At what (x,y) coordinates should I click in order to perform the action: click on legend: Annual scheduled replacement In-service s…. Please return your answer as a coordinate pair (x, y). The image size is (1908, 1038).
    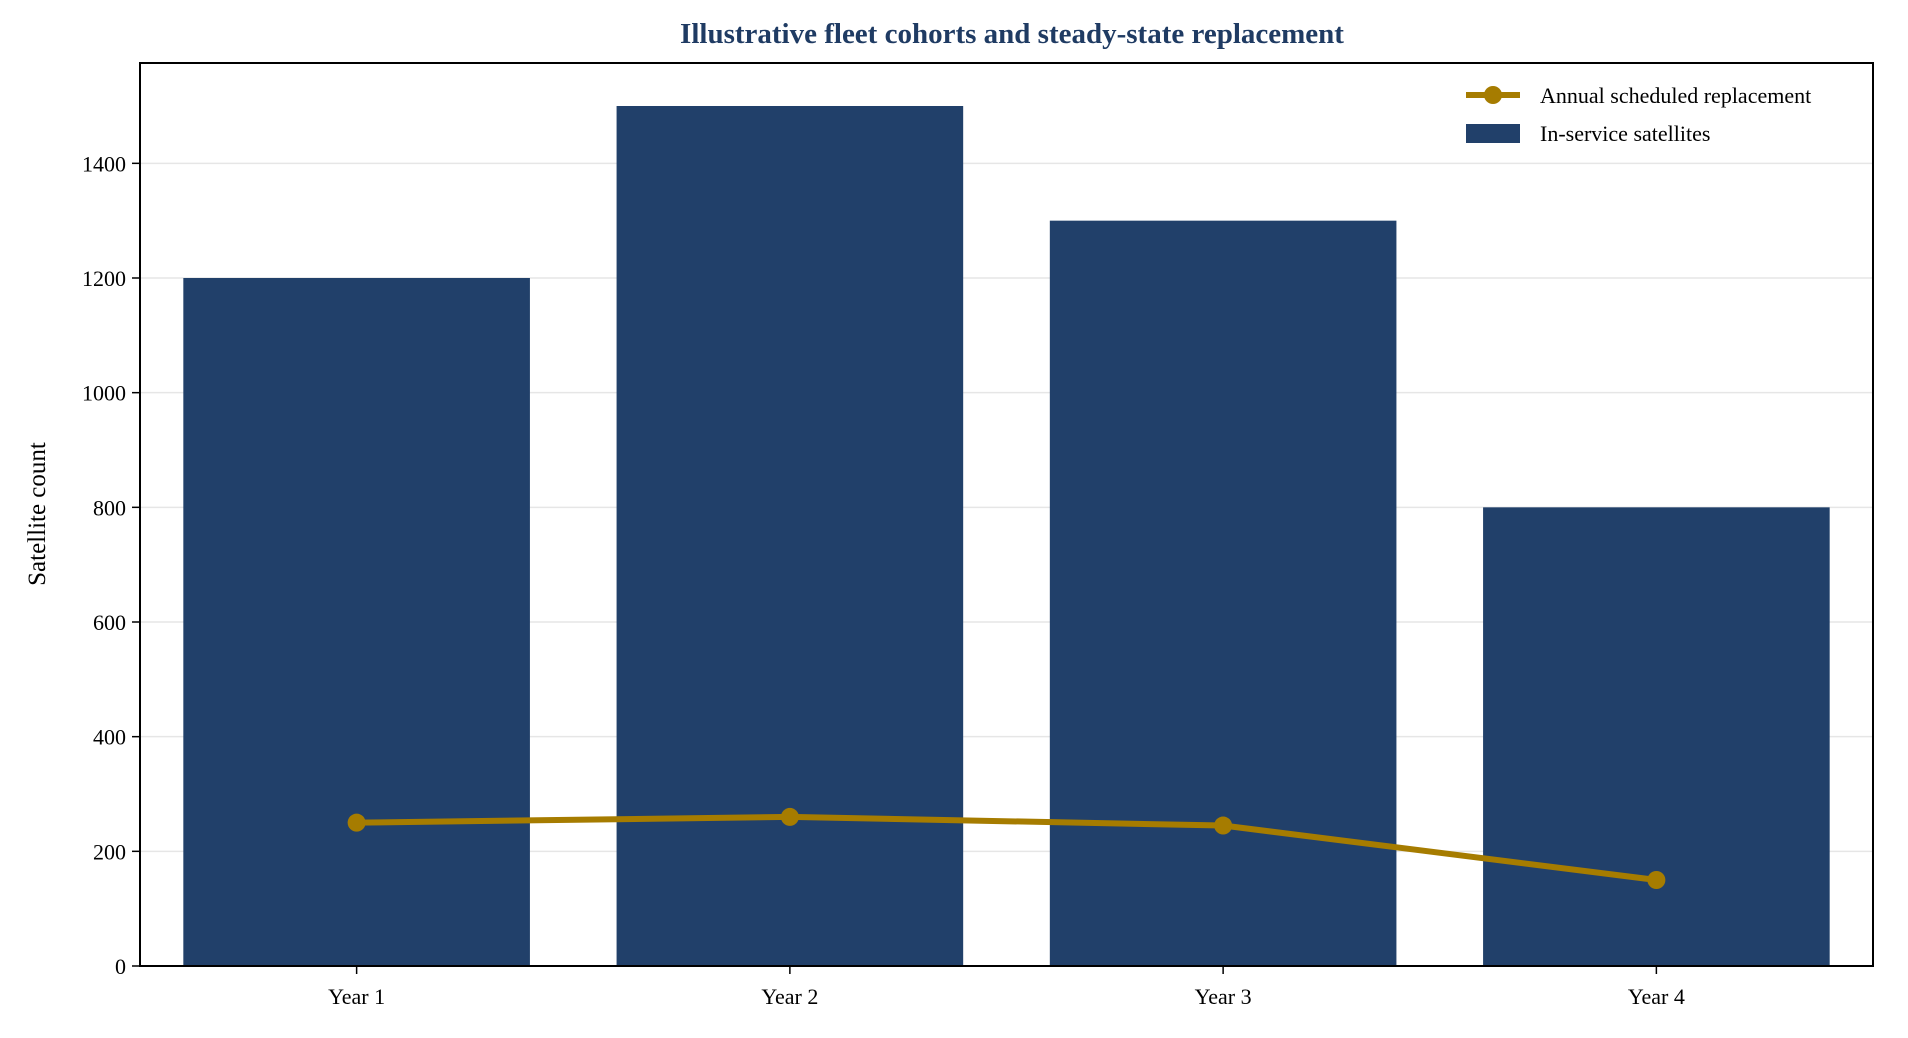
    Looking at the image, I should click on (1638, 114).